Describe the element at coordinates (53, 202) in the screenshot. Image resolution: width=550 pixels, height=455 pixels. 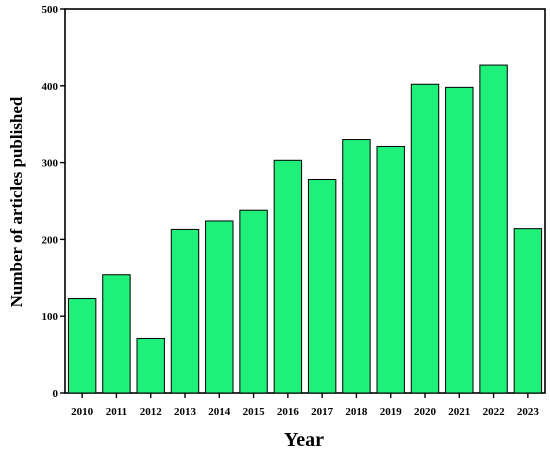
I see `y-axis: 0 100 200 300 400 500` at that location.